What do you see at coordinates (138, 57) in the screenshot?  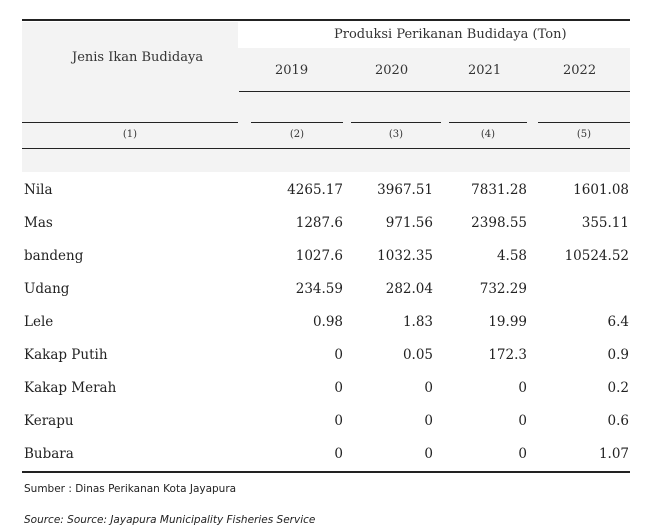 I see `row-header: Jenis Ikan Budidaya` at bounding box center [138, 57].